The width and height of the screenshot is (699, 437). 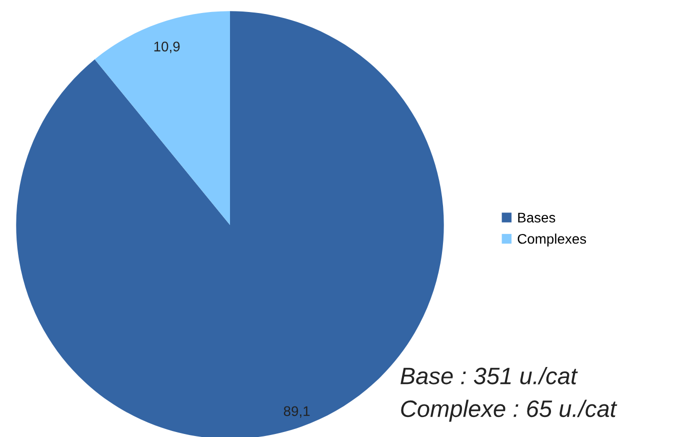 I want to click on legend-label: Complexes, so click(x=552, y=240).